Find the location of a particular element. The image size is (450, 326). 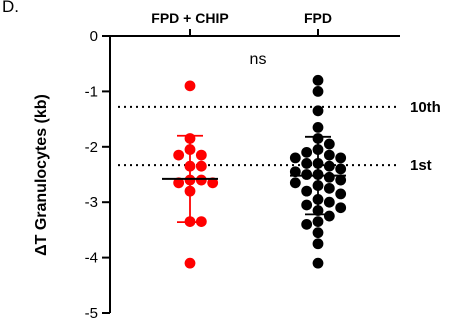

category-label: FPD is located at coordinates (318, 18).